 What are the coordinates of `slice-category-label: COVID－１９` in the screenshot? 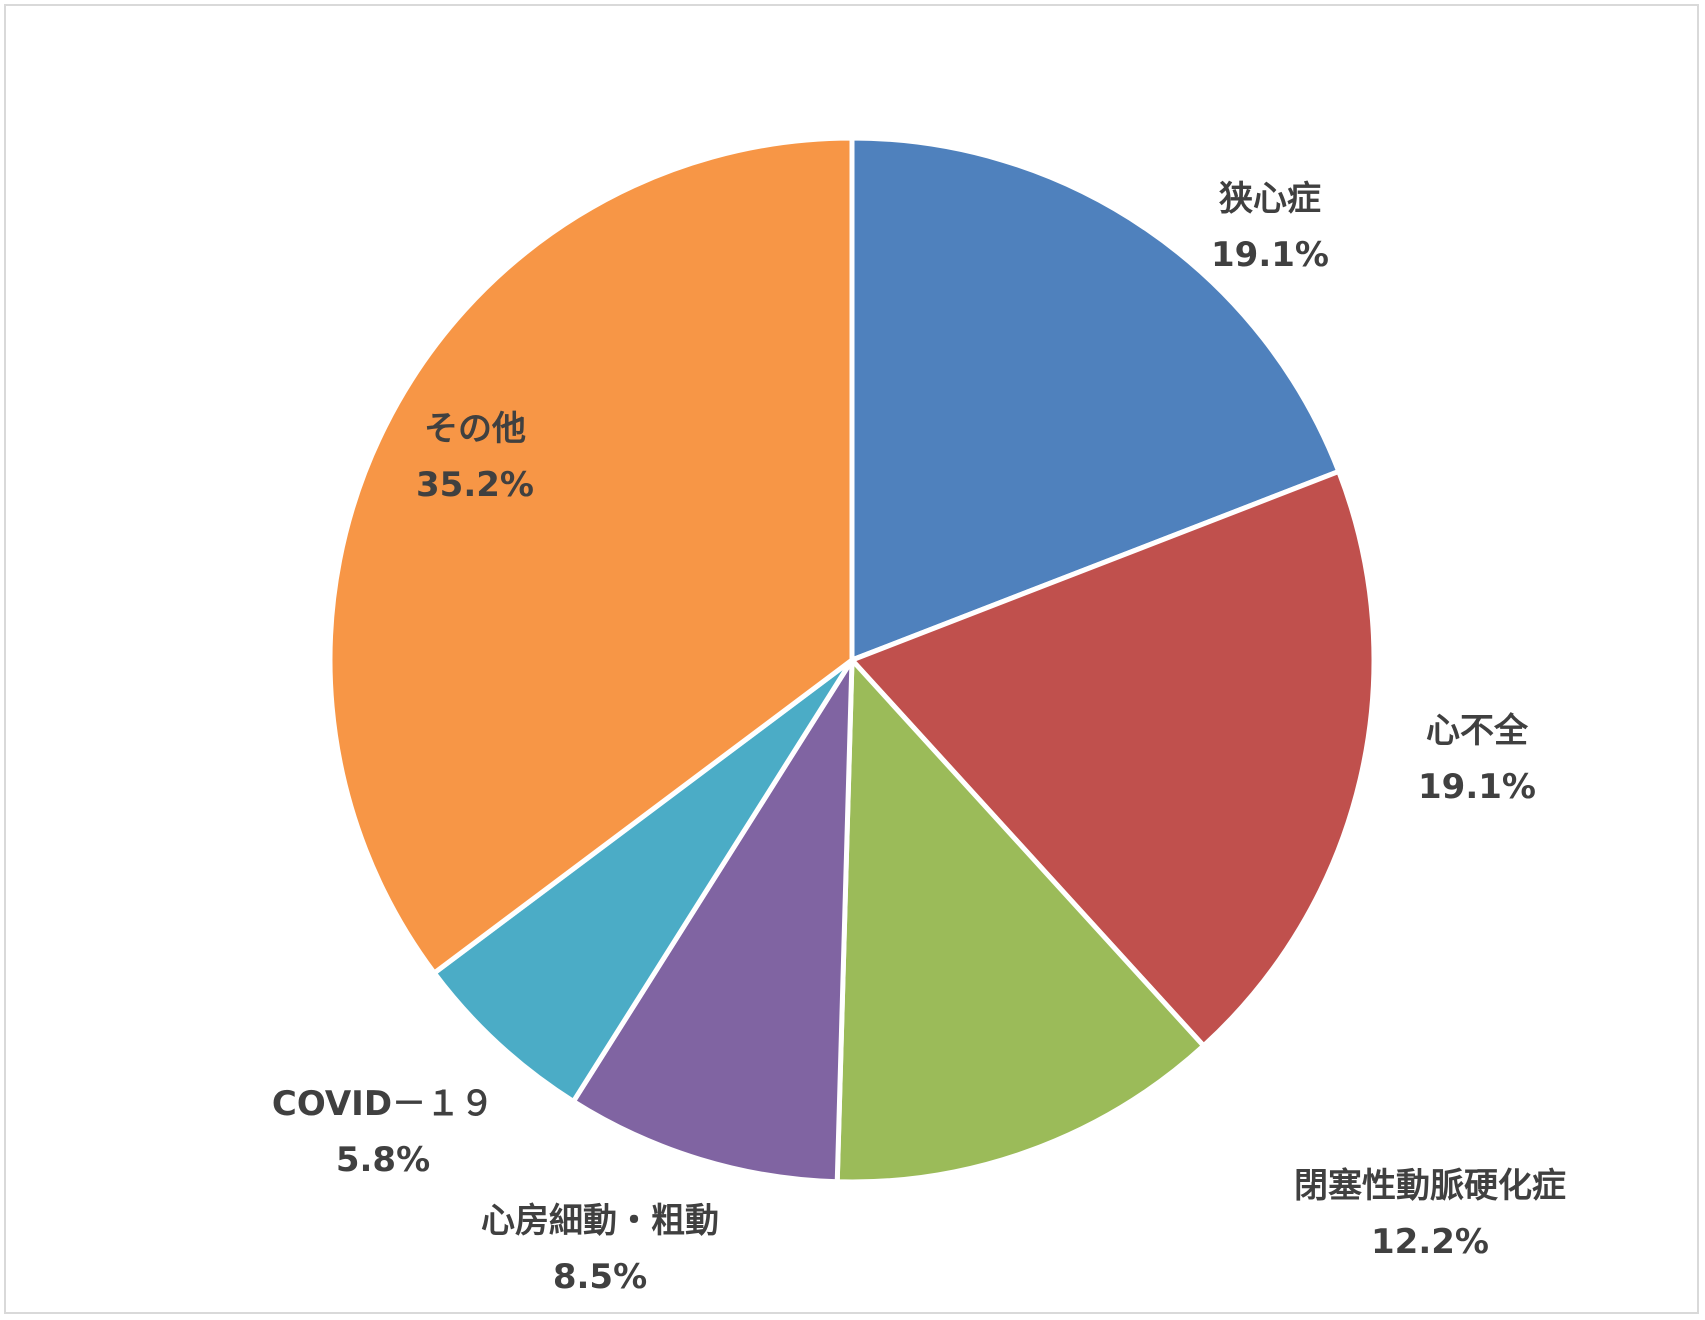 It's located at (383, 1104).